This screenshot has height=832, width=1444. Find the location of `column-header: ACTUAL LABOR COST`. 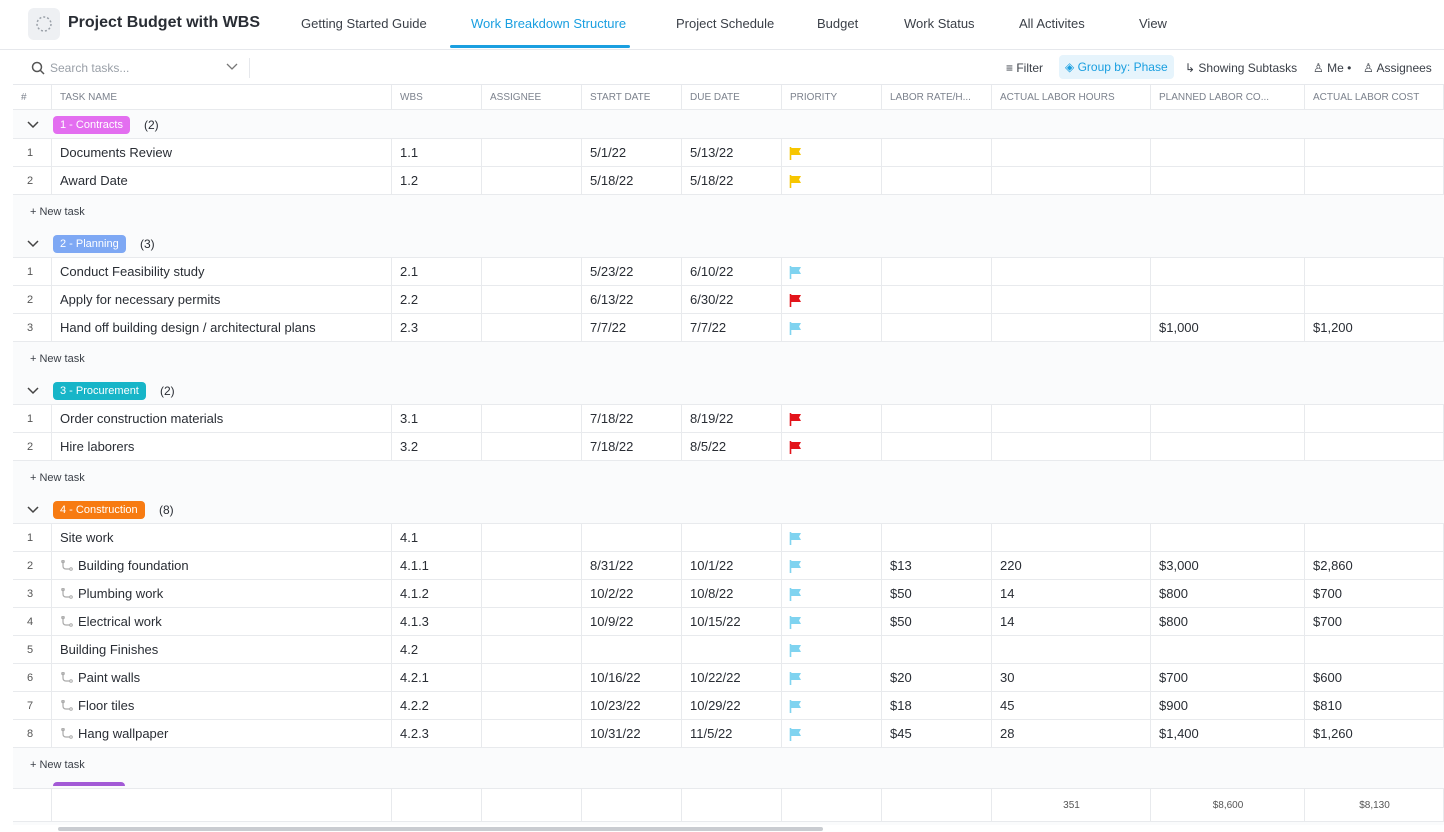

column-header: ACTUAL LABOR COST is located at coordinates (1374, 97).